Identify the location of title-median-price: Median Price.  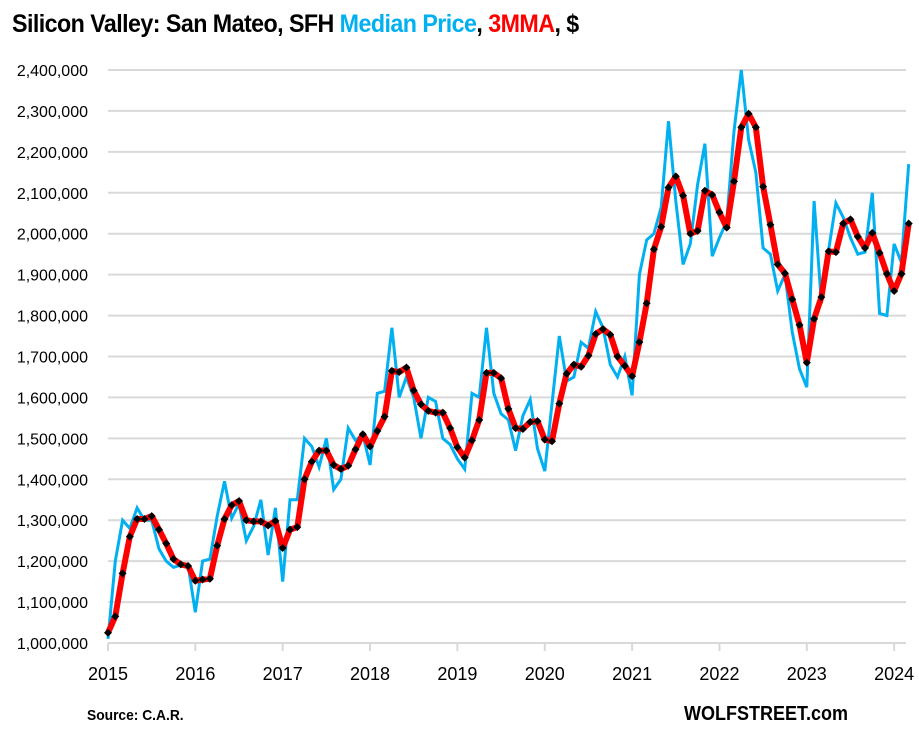
(408, 24).